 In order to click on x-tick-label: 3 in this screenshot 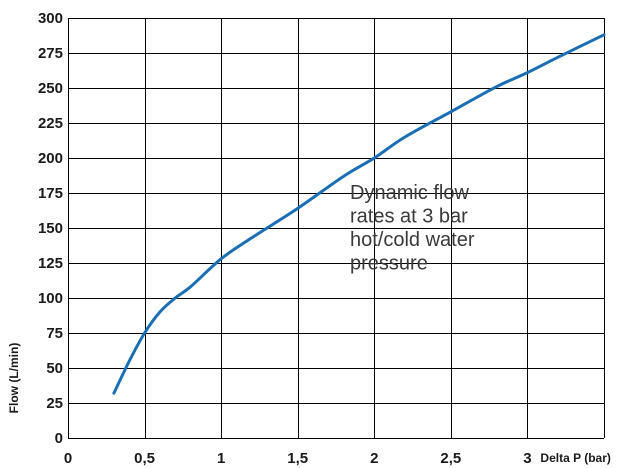, I will do `click(527, 458)`.